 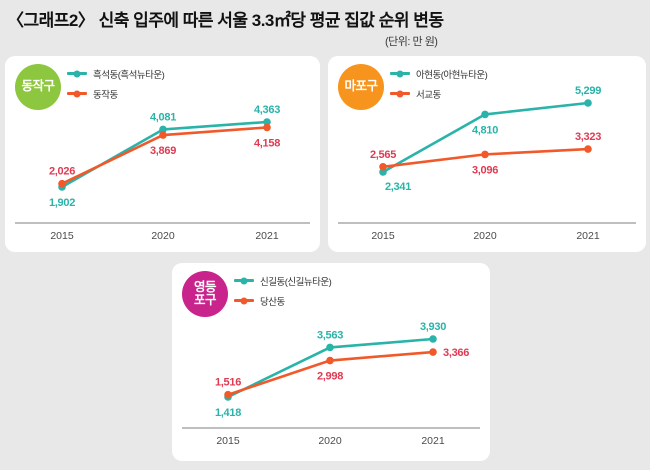 I want to click on svg-text: 4,810, so click(x=485, y=130).